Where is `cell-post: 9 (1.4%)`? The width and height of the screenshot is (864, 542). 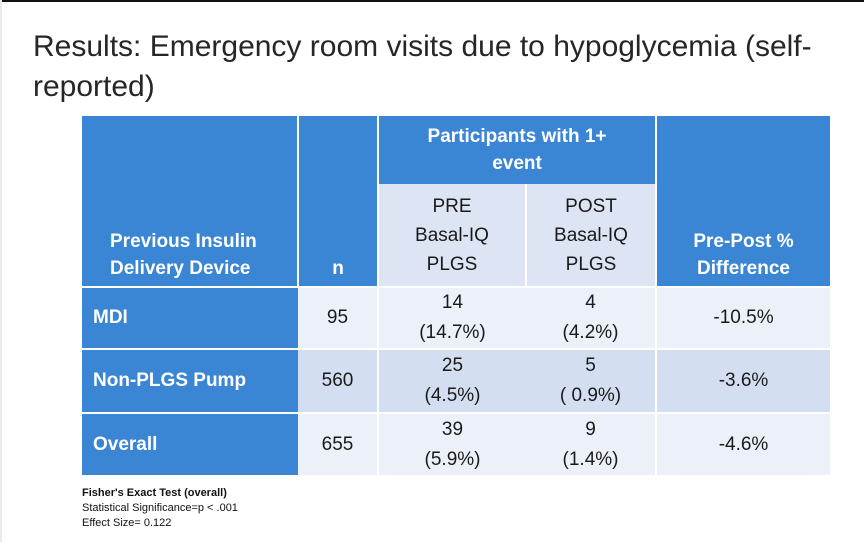
cell-post: 9 (1.4%) is located at coordinates (592, 443).